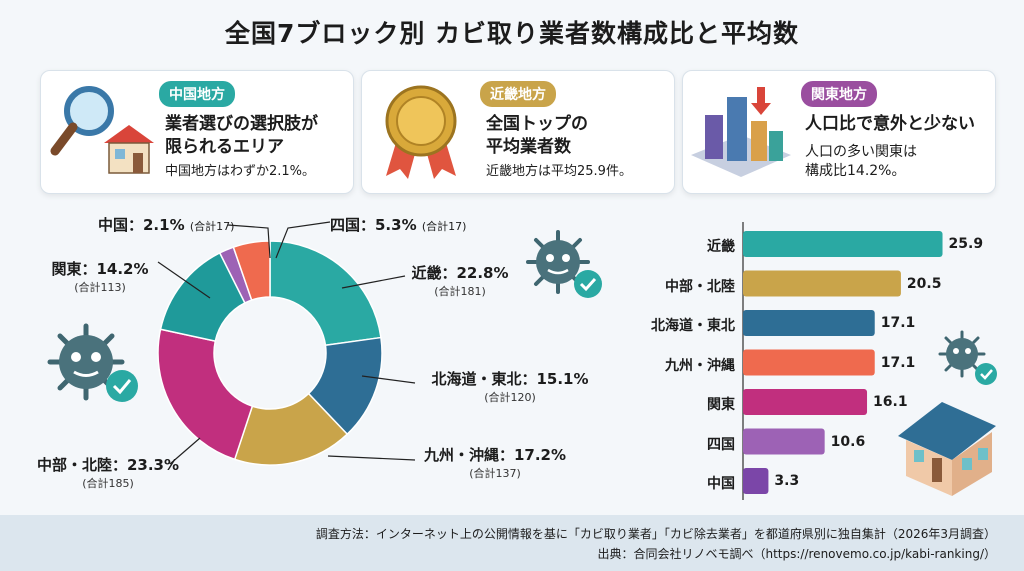  Describe the element at coordinates (528, 147) in the screenshot. I see `card-headline-2: 平均業者数` at that location.